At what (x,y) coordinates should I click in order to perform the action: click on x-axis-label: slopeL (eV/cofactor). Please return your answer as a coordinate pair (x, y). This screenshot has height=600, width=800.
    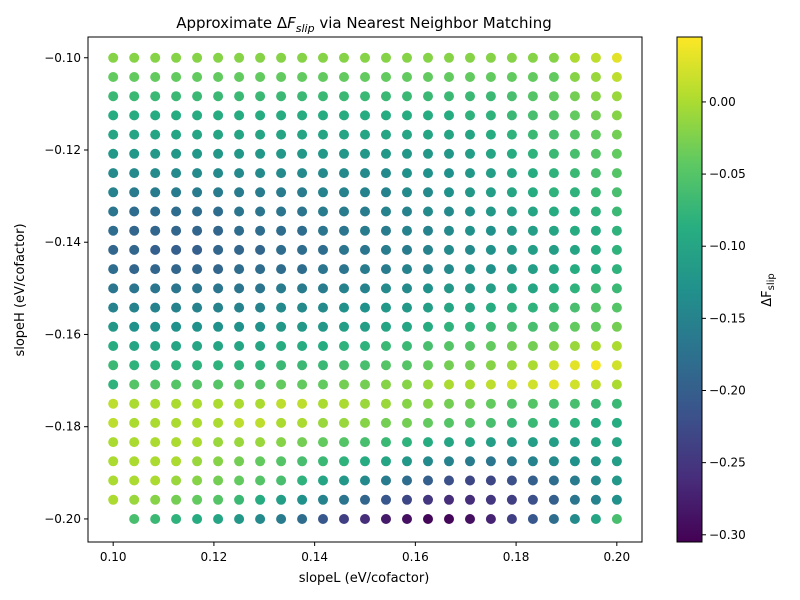
    Looking at the image, I should click on (364, 578).